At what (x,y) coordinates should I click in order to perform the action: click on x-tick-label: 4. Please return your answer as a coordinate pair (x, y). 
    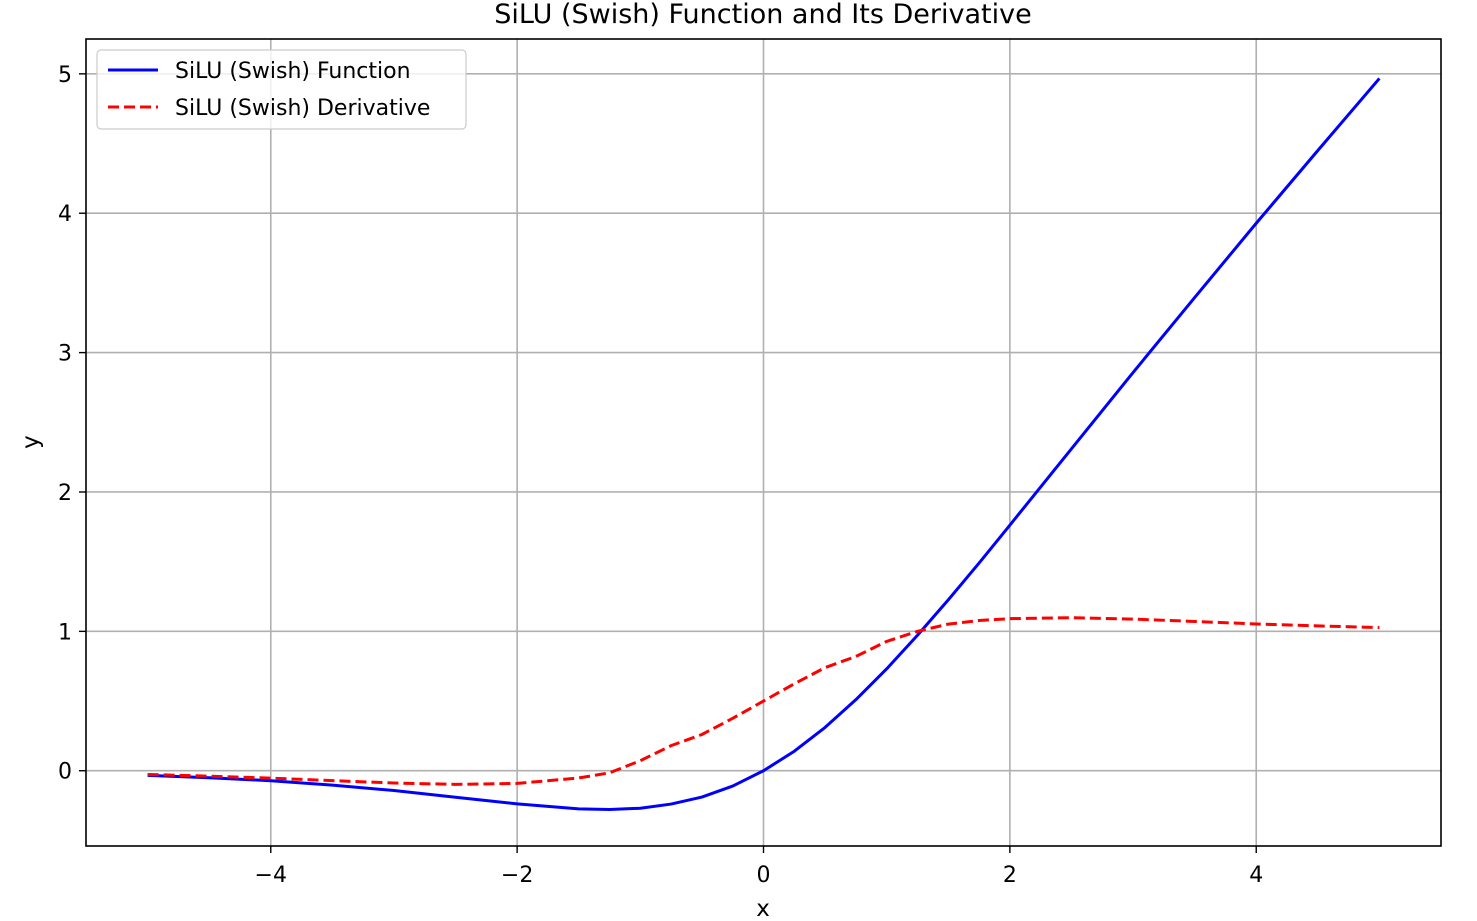
    Looking at the image, I should click on (1256, 875).